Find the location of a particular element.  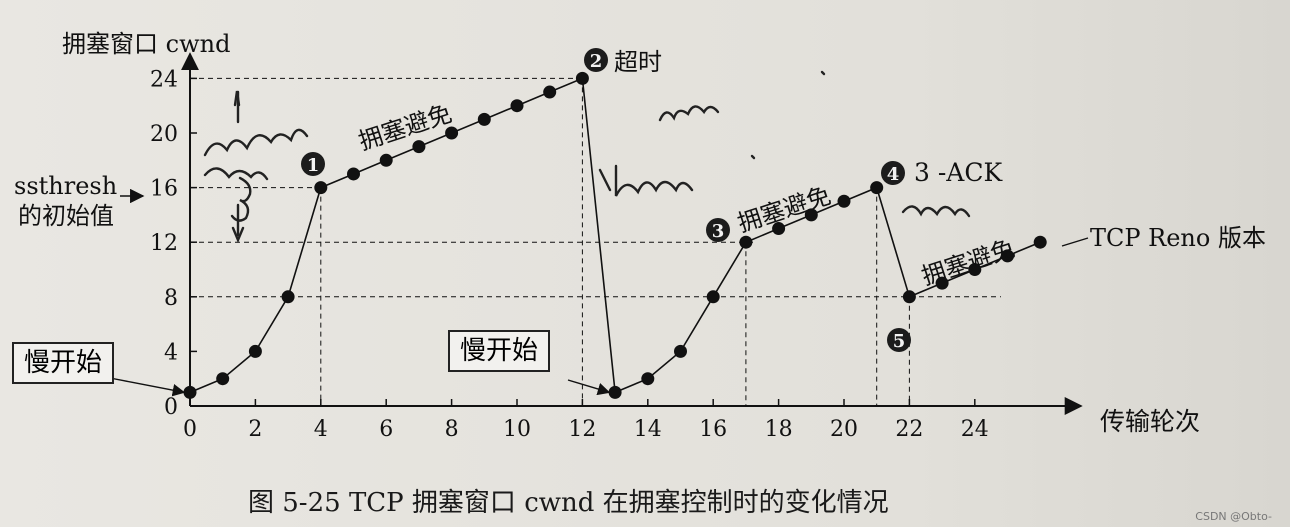

x-tick-label: 2 is located at coordinates (255, 429).